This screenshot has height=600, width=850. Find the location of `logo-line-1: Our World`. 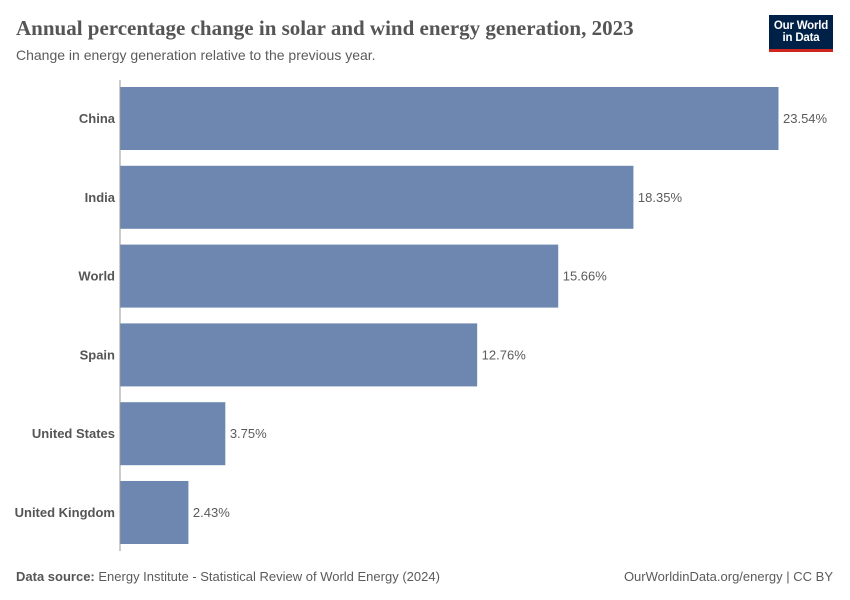

logo-line-1: Our World is located at coordinates (801, 26).